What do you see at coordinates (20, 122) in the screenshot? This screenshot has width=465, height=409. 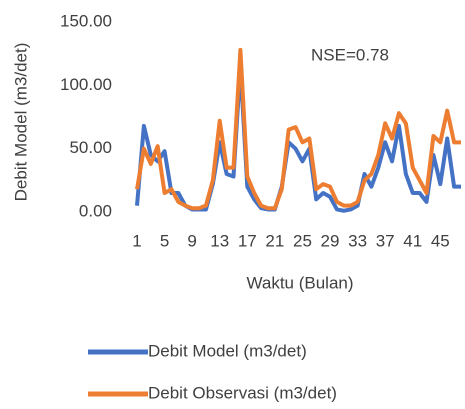 I see `y-axis-label: Debit Model (m3/det)` at bounding box center [20, 122].